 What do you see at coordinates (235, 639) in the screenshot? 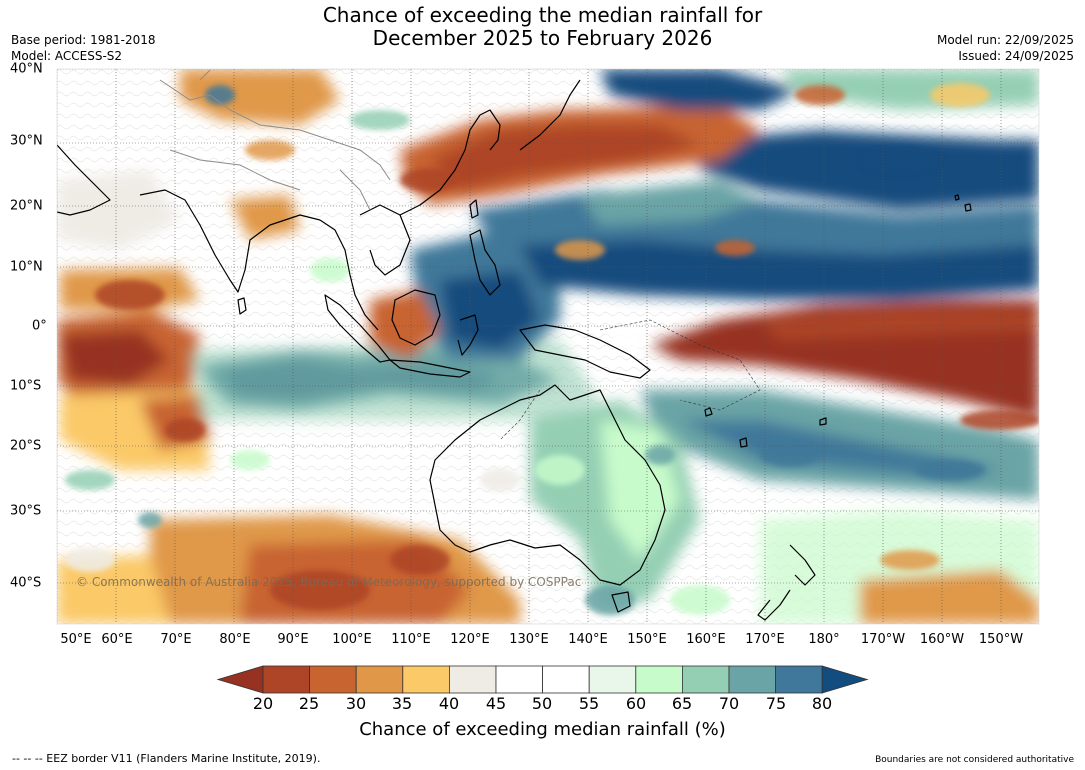
I see `lon-label-80e: 80°E` at bounding box center [235, 639].